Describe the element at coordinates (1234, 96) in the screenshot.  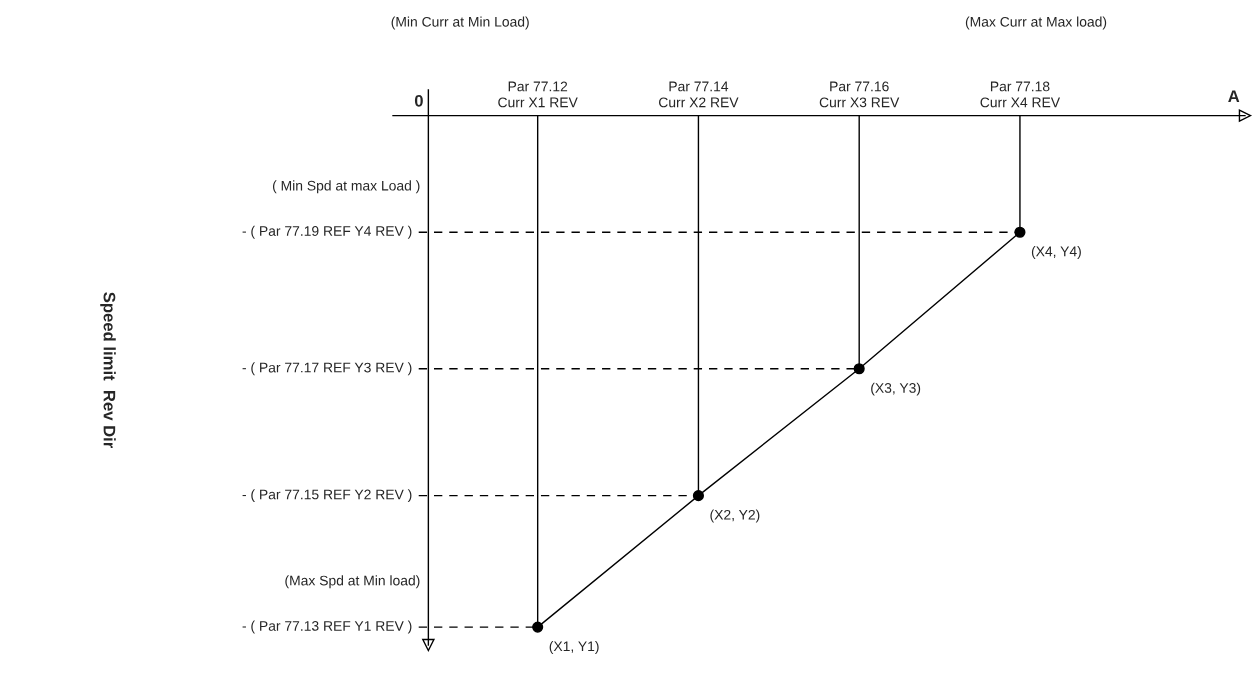
I see `text: A` at that location.